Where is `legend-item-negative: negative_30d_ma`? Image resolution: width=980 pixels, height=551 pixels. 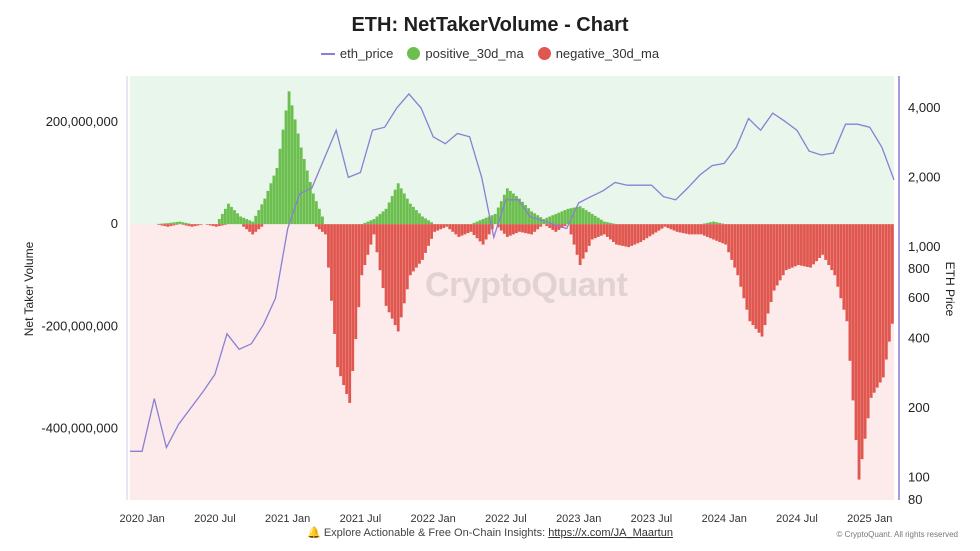 legend-item-negative: negative_30d_ma is located at coordinates (598, 53).